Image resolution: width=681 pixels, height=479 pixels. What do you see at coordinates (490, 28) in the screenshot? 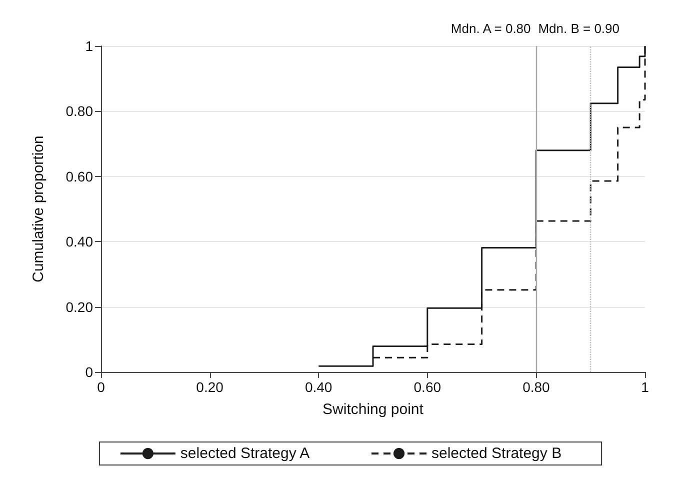
I see `ref-line-label: Mdn. A = 0.80` at bounding box center [490, 28].